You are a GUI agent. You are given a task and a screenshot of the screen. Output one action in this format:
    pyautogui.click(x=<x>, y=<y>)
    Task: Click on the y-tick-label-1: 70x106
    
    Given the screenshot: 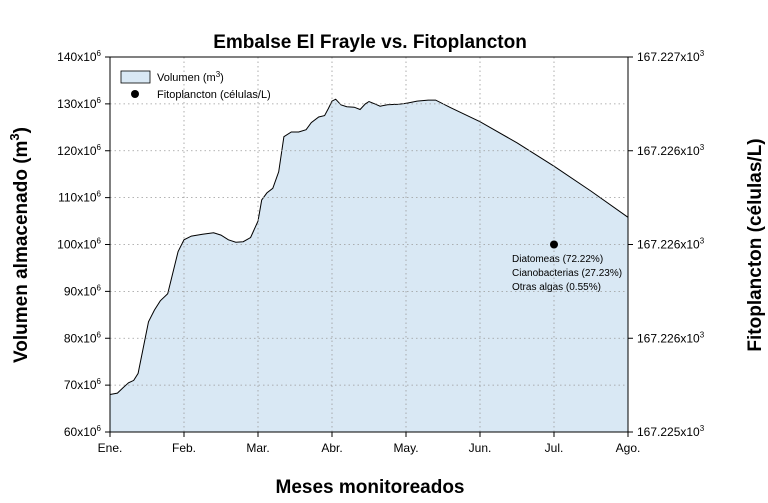 What is the action you would take?
    pyautogui.click(x=83, y=384)
    